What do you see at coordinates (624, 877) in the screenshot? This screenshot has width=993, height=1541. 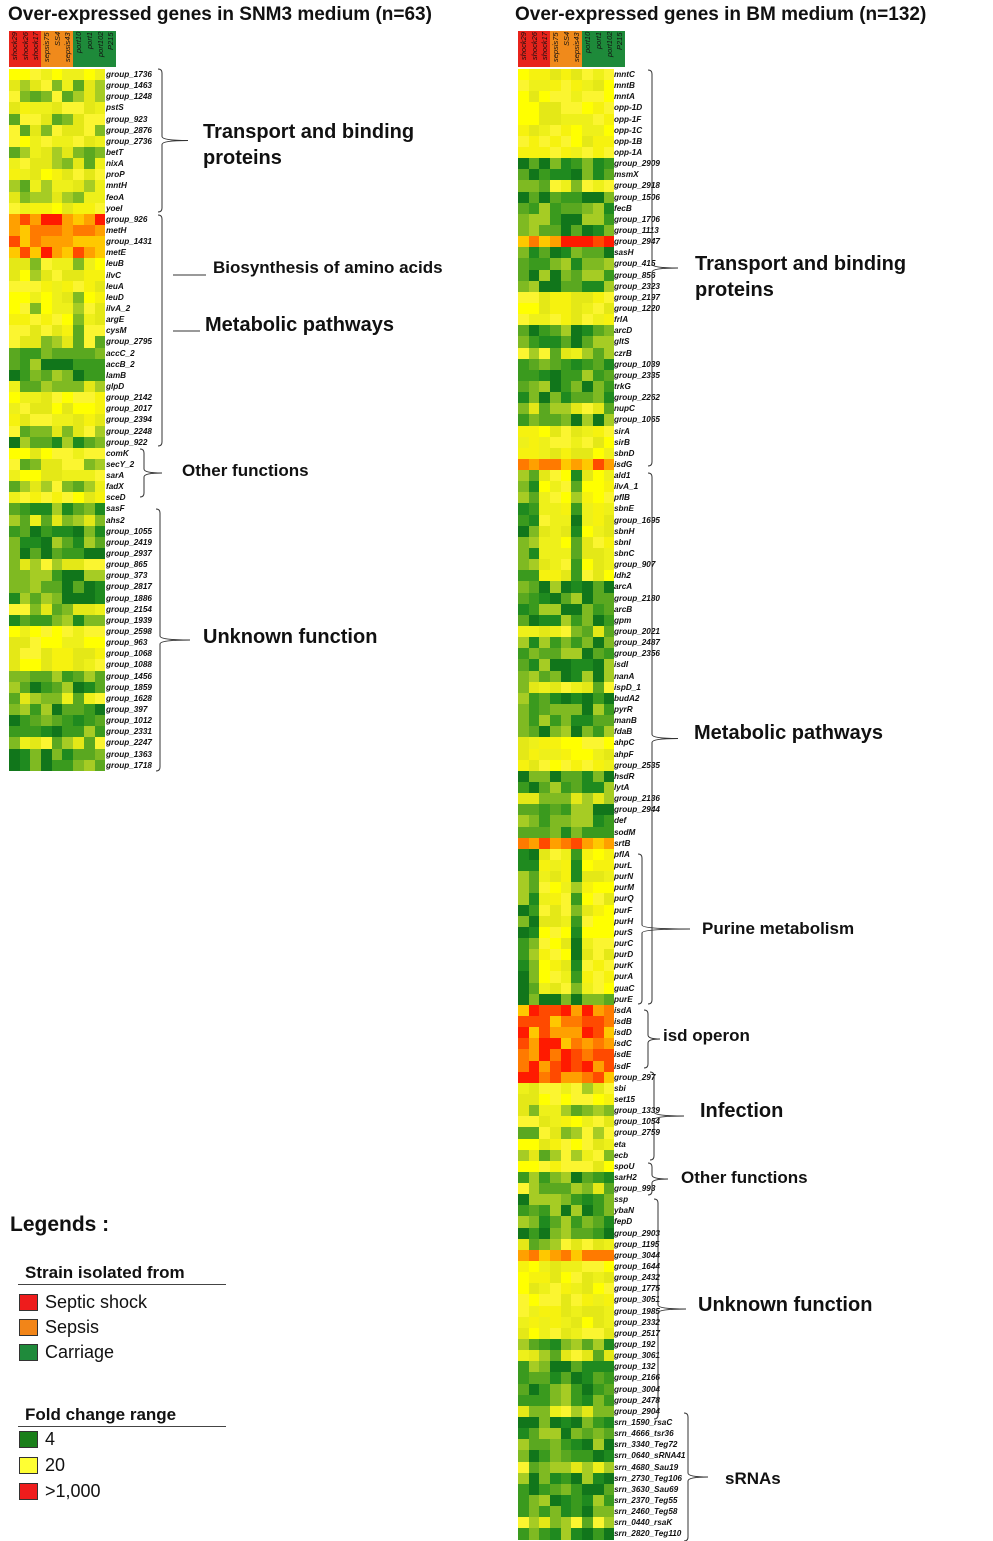 I see `right-gene-label: purN` at bounding box center [624, 877].